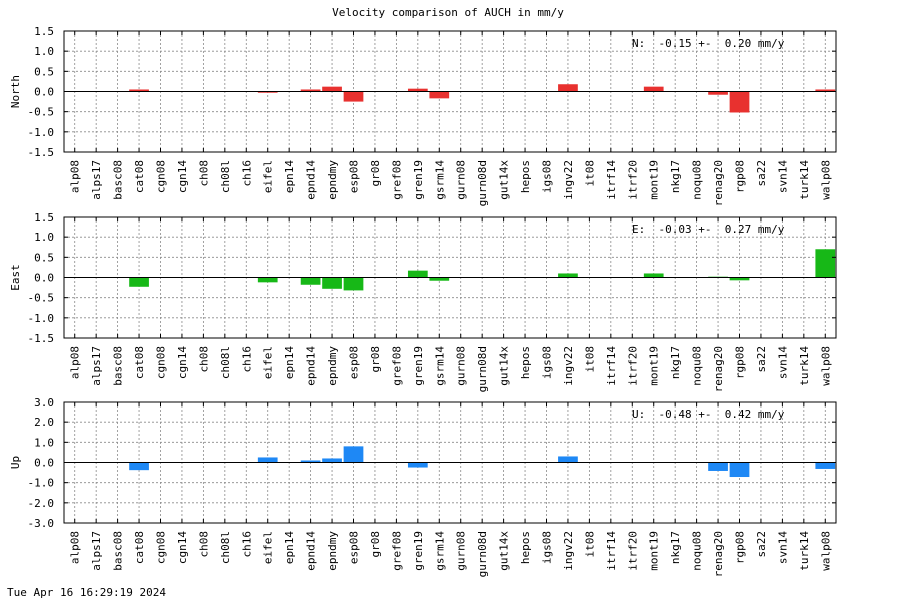  What do you see at coordinates (825, 90) in the screenshot?
I see `bar-walp08` at bounding box center [825, 90].